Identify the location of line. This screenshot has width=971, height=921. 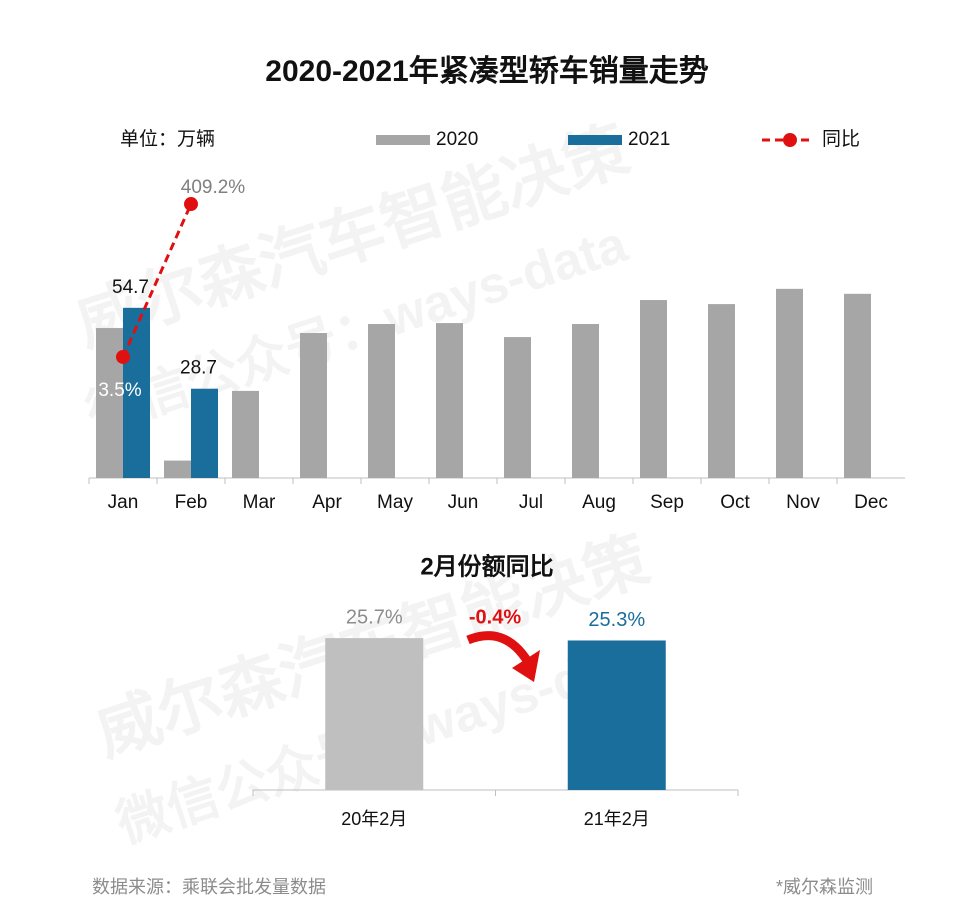
(157, 280).